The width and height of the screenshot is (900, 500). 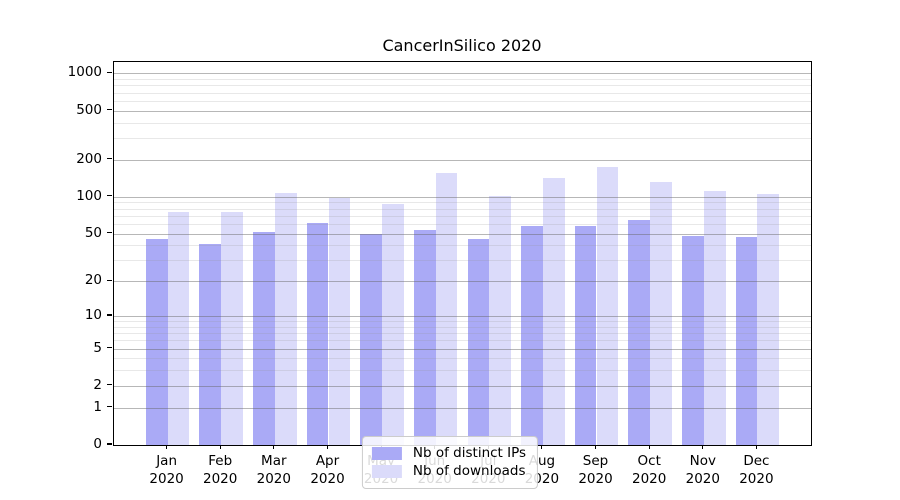 I want to click on bar-dec-downloads, so click(x=768, y=319).